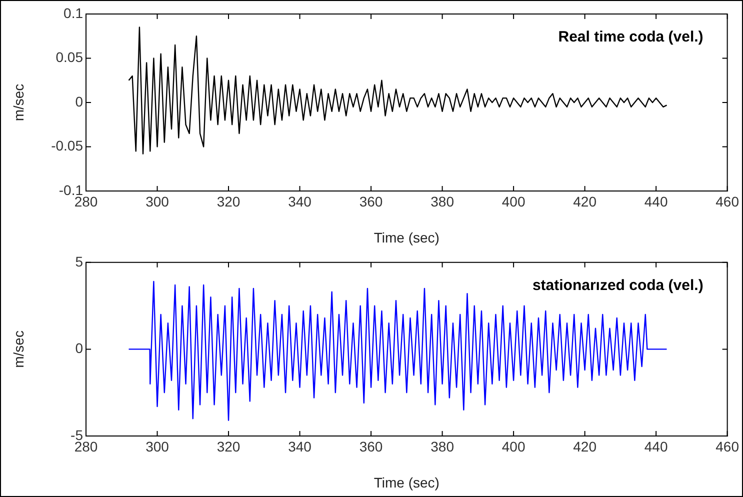 Image resolution: width=743 pixels, height=497 pixels. Describe the element at coordinates (77, 434) in the screenshot. I see `y-tick-label: -5` at that location.